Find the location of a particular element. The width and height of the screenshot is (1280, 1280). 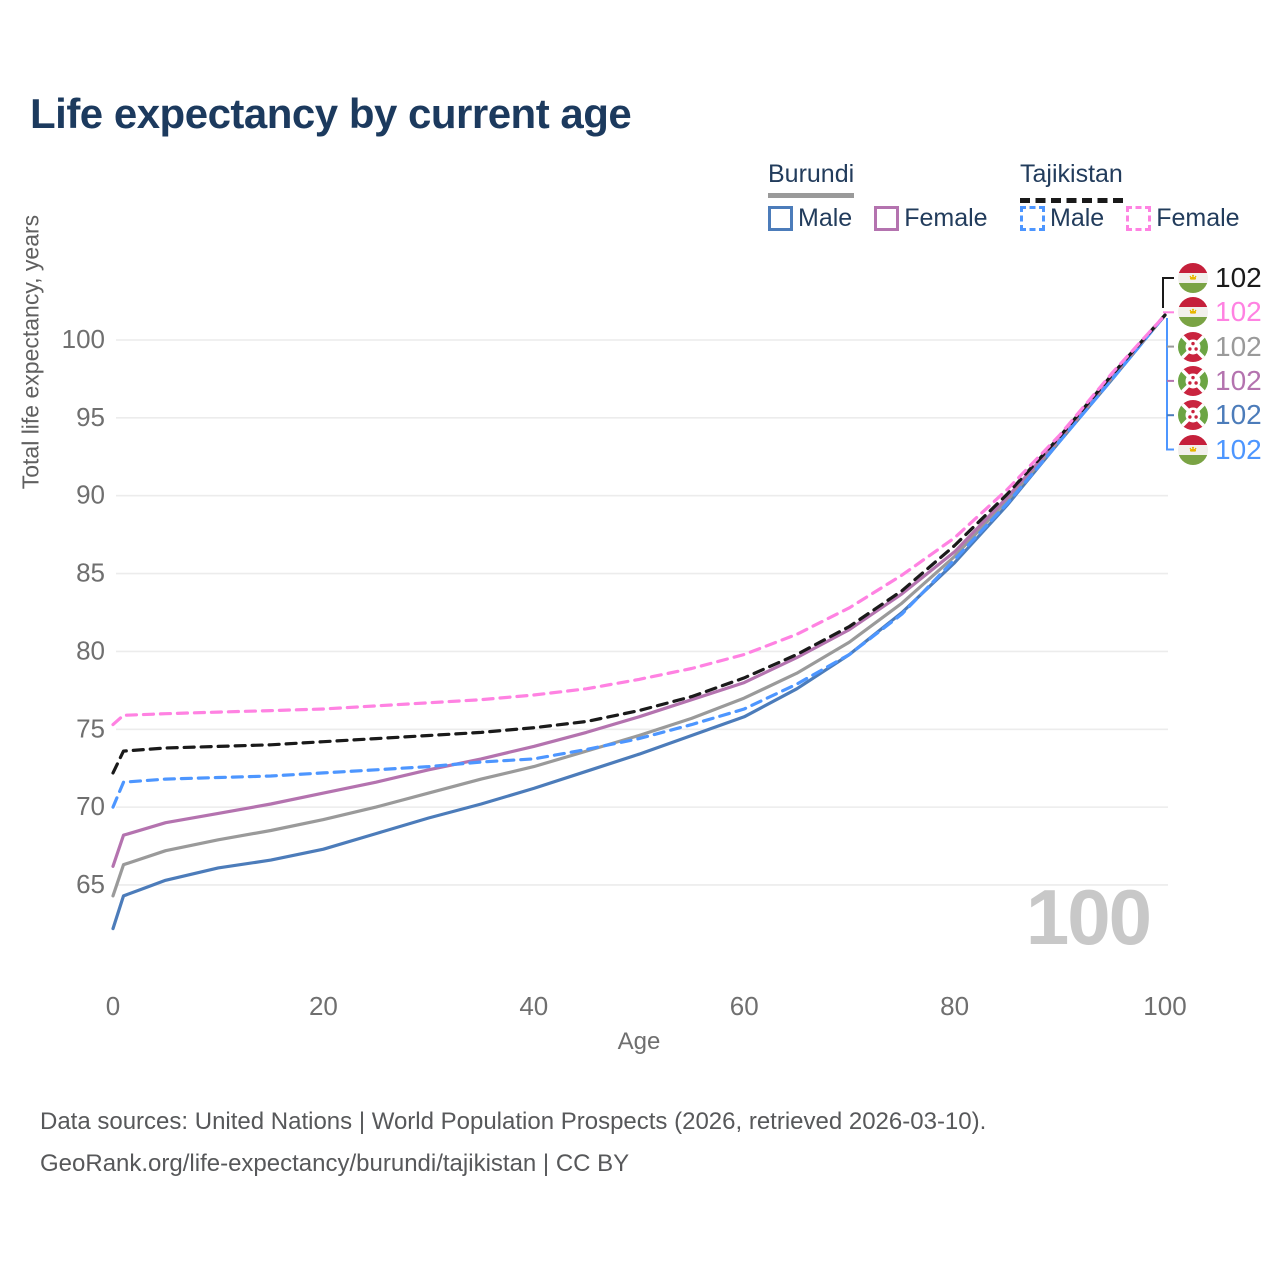

legend-country-tajikistan: Tajikistan is located at coordinates (1071, 174).